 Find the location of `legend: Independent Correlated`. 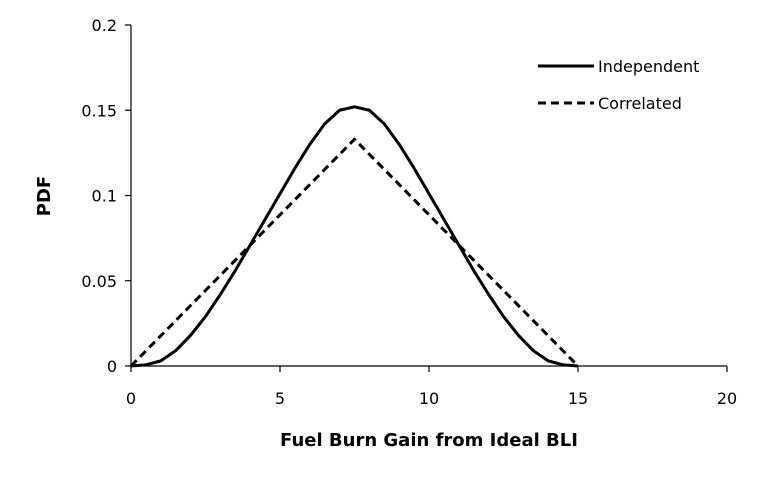

legend: Independent Correlated is located at coordinates (618, 85).